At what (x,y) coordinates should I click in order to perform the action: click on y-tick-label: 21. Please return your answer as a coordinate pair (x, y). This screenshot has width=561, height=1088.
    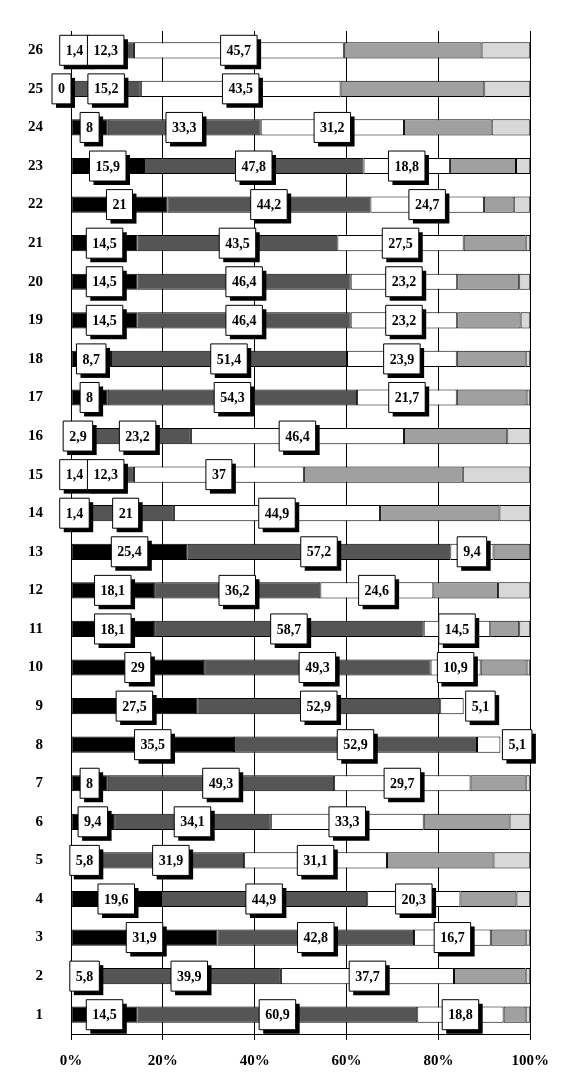
    Looking at the image, I should click on (35, 242).